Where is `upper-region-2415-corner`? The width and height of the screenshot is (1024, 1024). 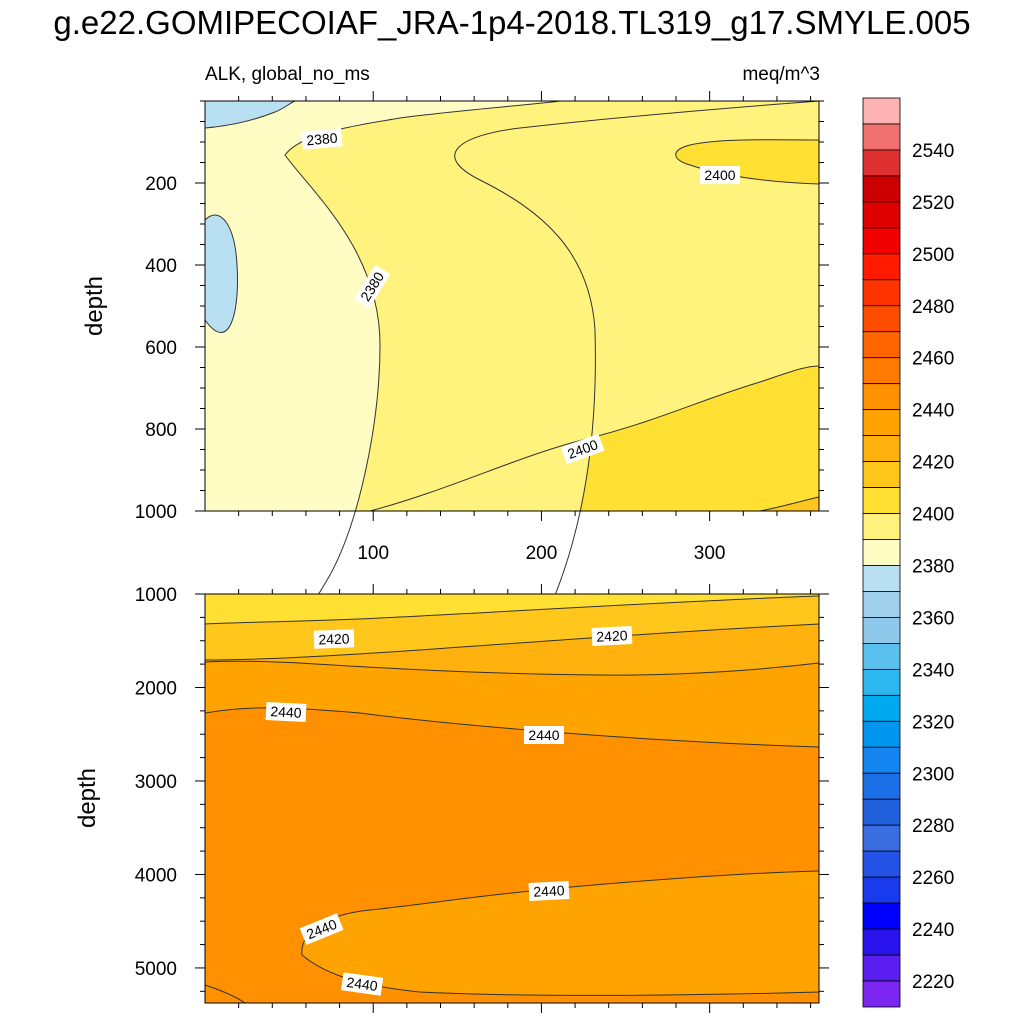 upper-region-2415-corner is located at coordinates (789, 504).